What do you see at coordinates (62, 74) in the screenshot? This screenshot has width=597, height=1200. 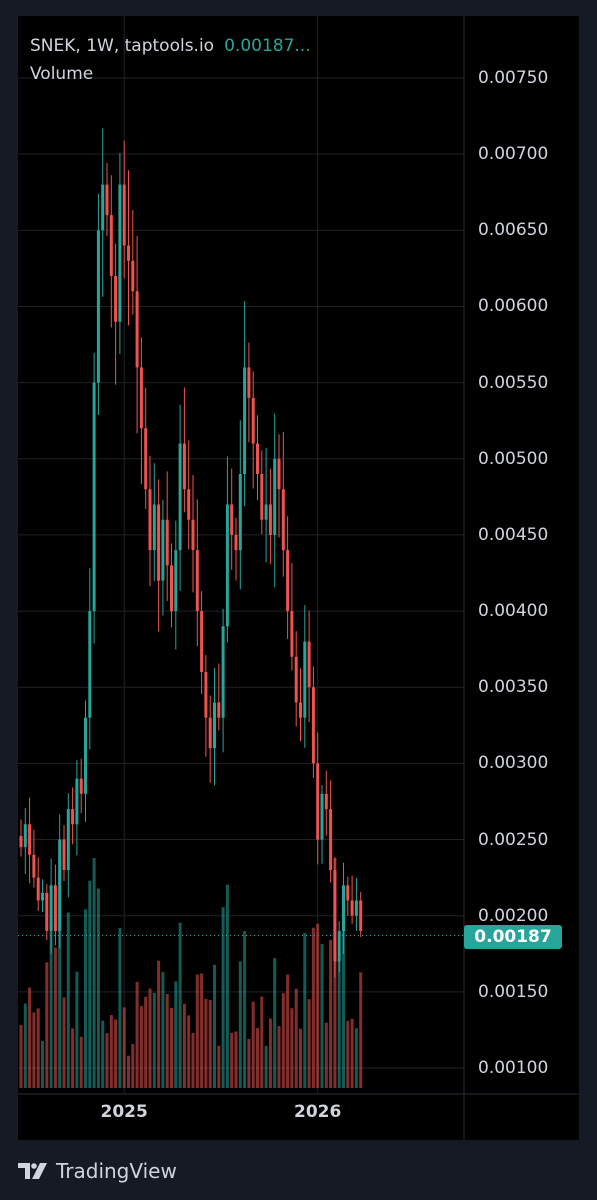 I see `volume-label: Volume` at bounding box center [62, 74].